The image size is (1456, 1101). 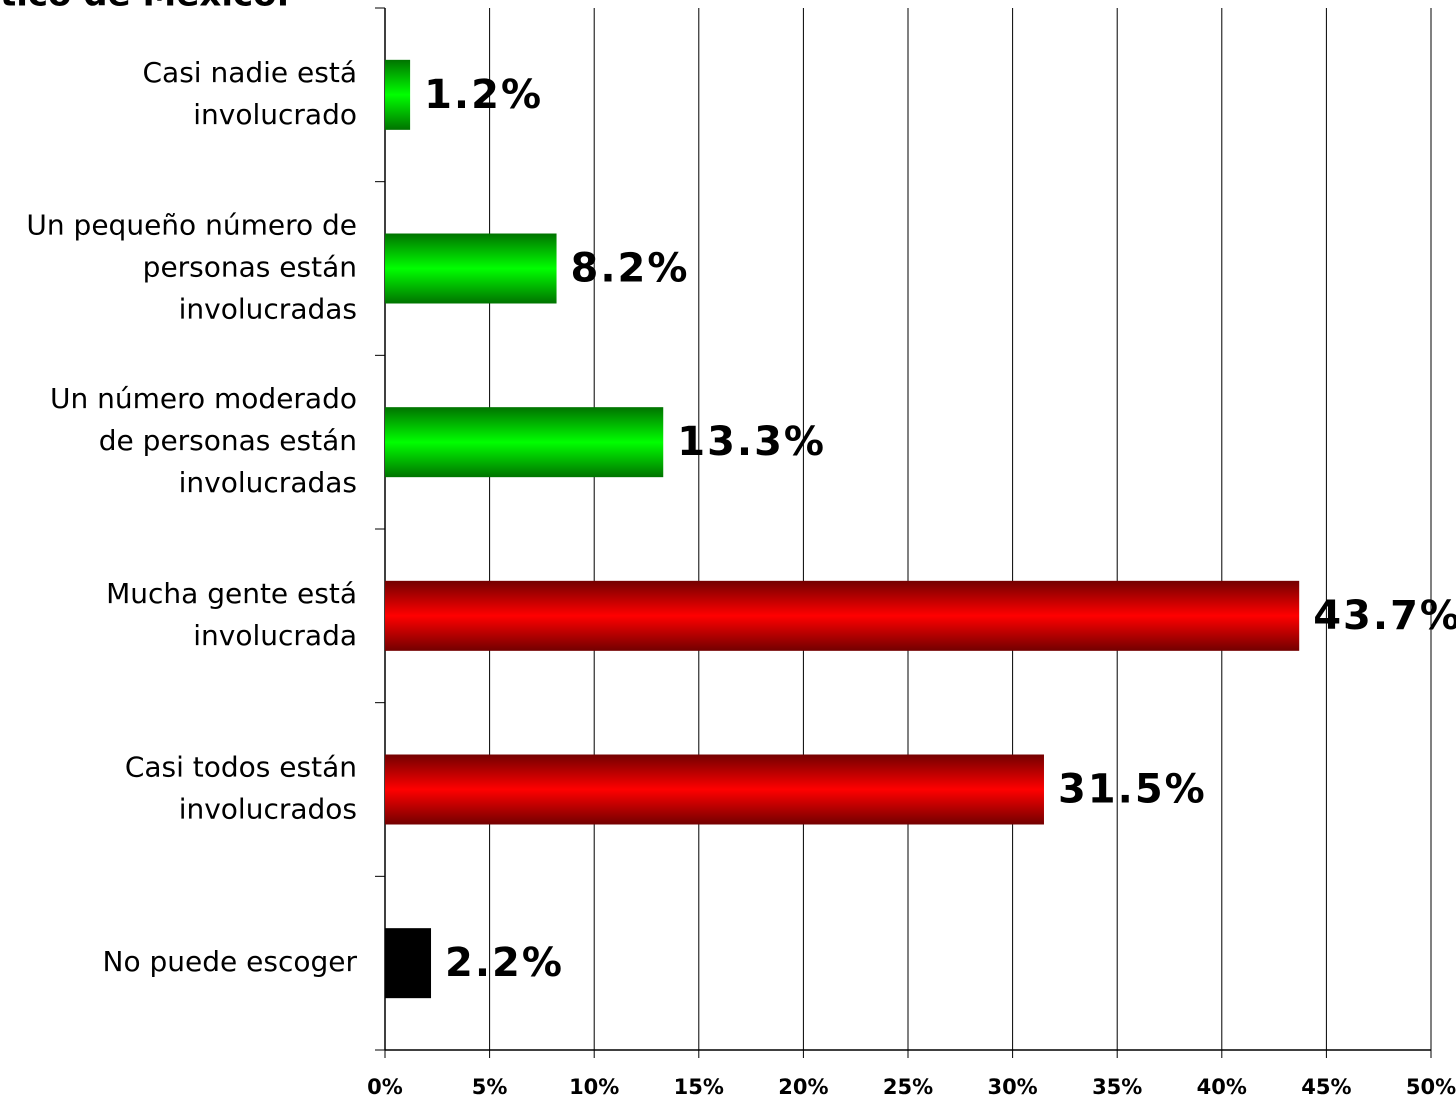 I want to click on value-label: 31.5%, so click(x=1132, y=790).